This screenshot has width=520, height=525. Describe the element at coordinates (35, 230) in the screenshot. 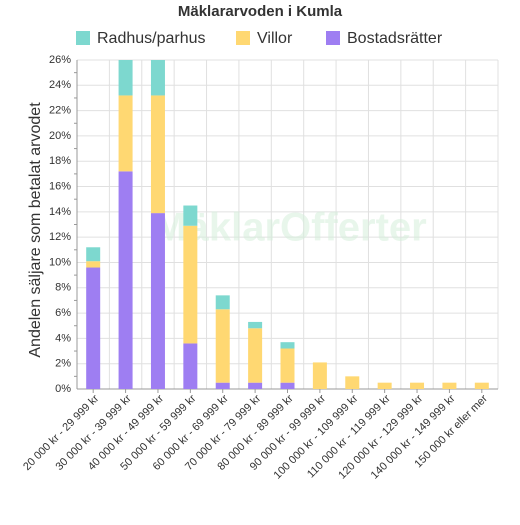

I see `y-axis-title: Andelen säljare som betalat arvodet` at that location.